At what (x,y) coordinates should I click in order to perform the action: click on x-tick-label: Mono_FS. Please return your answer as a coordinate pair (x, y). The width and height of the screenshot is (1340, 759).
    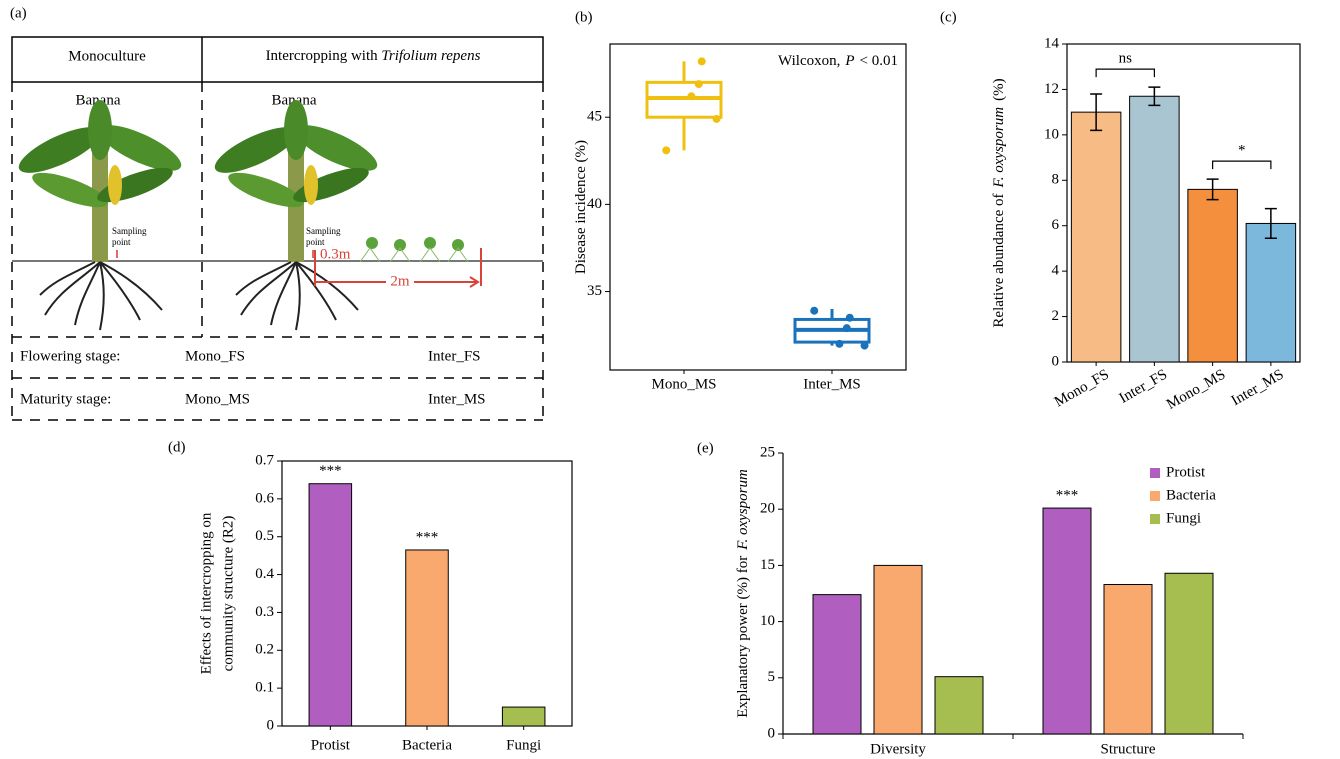
    Looking at the image, I should click on (1082, 389).